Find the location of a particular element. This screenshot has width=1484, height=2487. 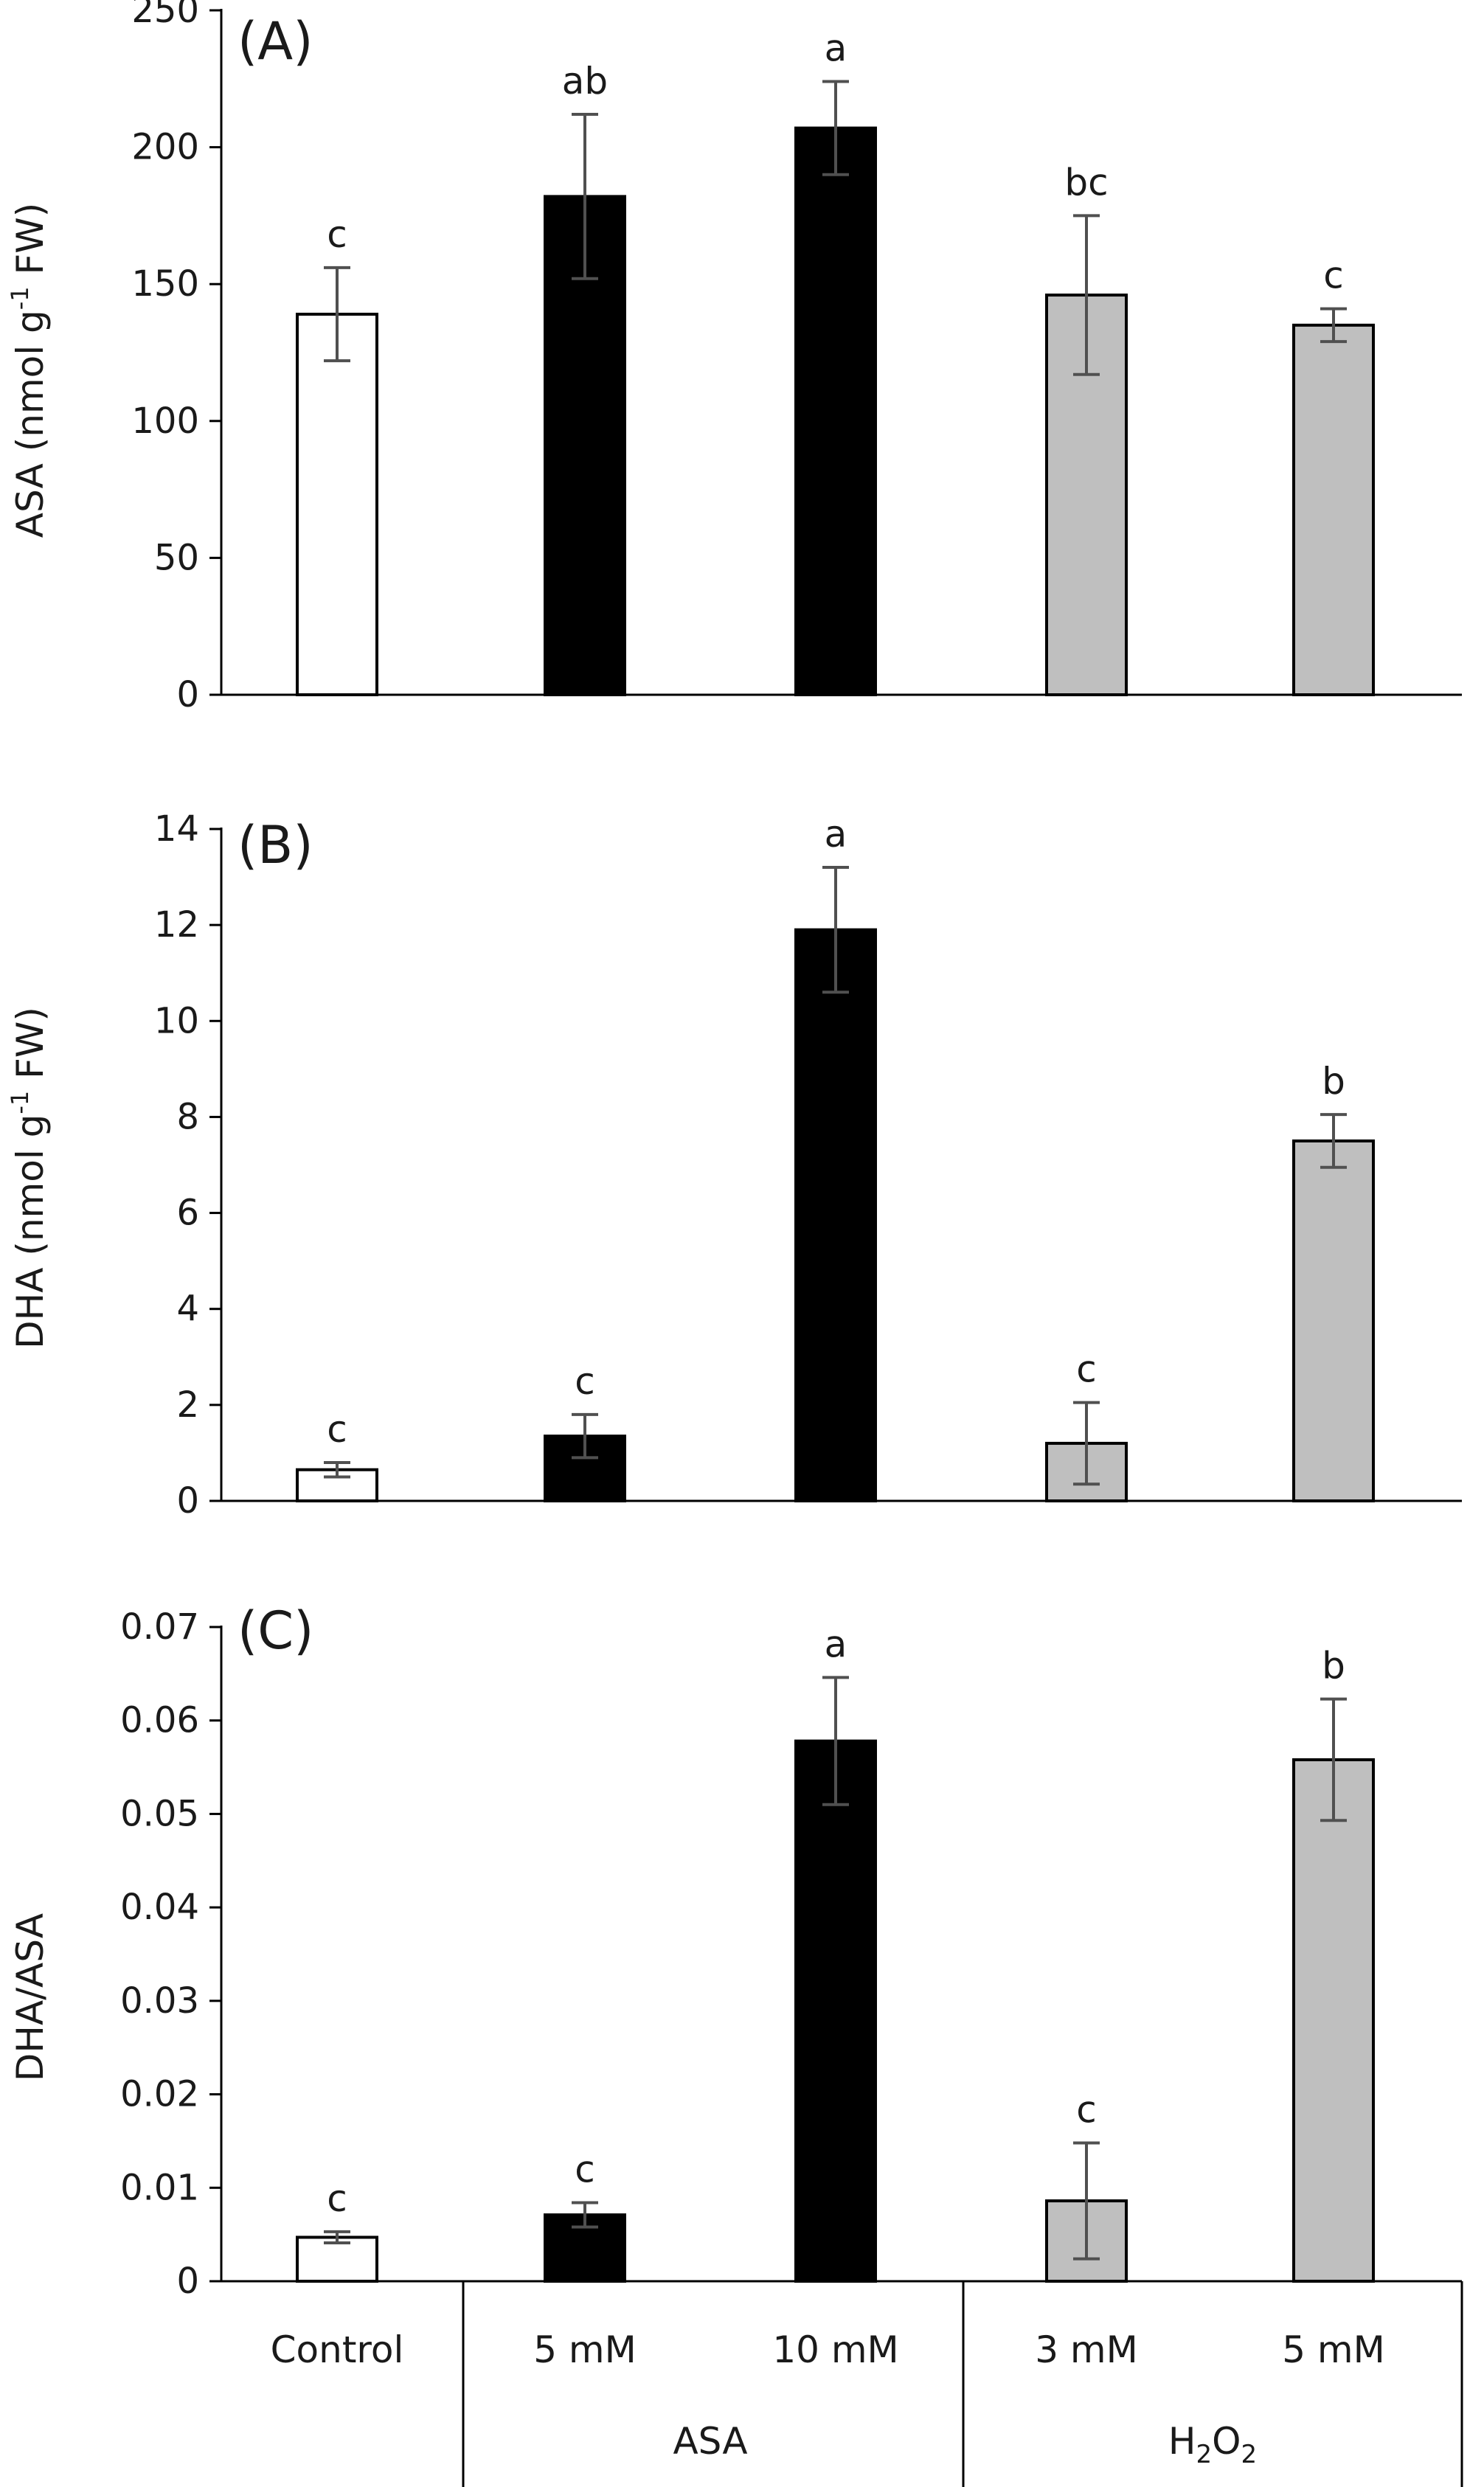

panel-c-significance-letter: b is located at coordinates (1333, 1666).